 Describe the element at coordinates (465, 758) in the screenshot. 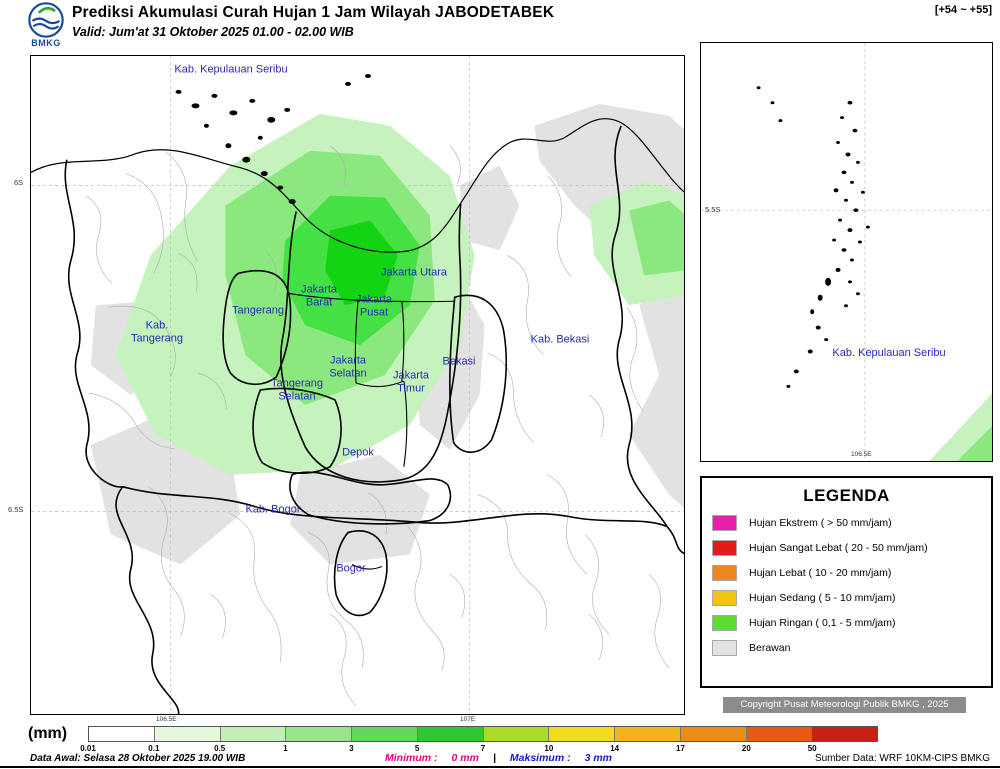

I see `minimum-value: 0 mm` at that location.